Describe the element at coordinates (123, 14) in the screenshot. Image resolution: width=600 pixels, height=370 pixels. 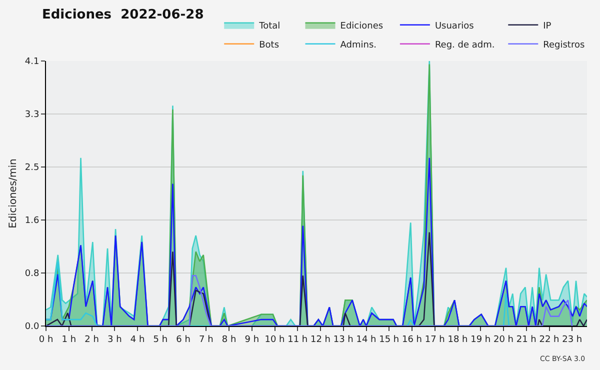
I see `chart-title: Ediciones 2022-06-28` at that location.